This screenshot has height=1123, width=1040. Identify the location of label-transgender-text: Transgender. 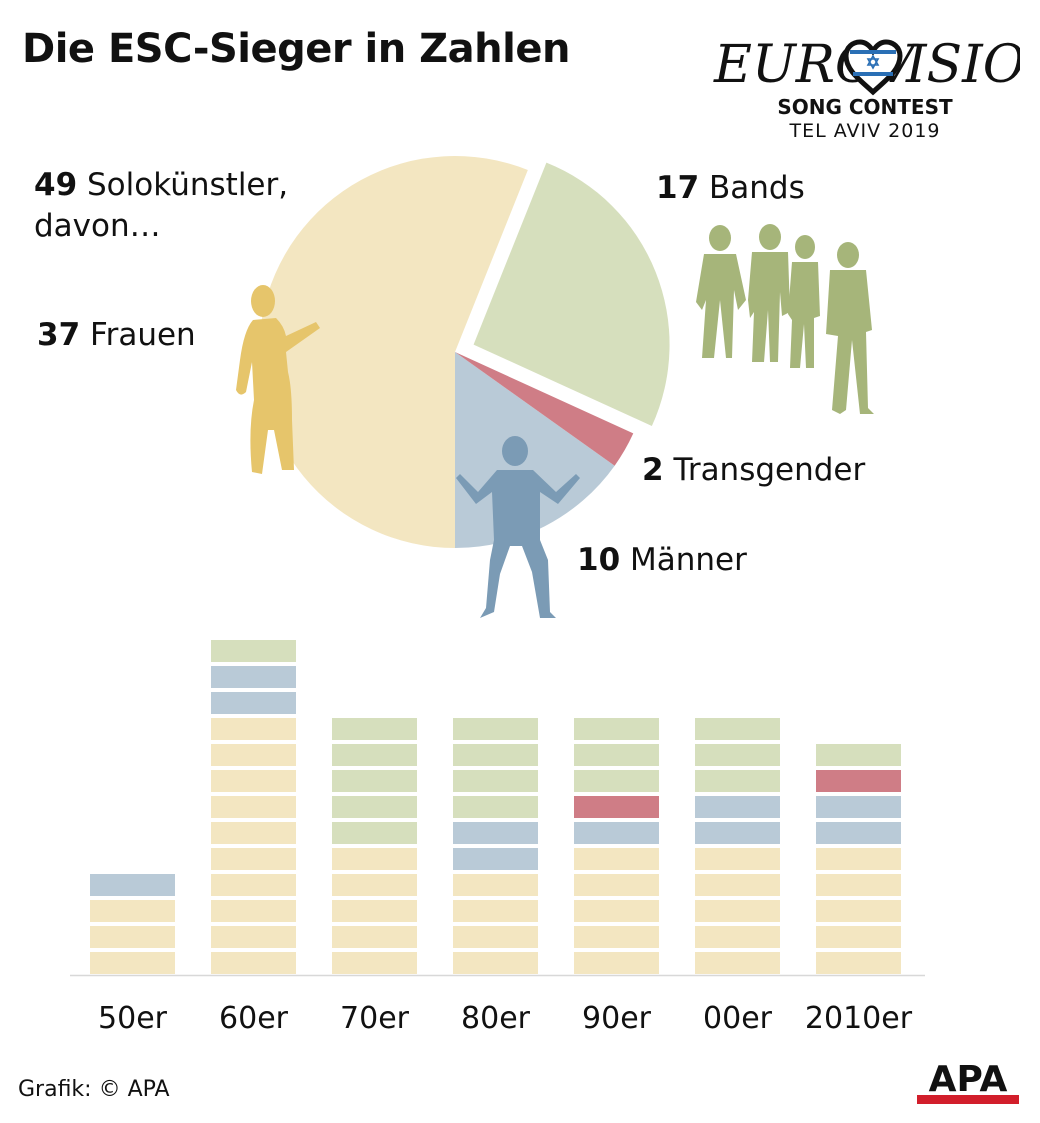
(769, 470).